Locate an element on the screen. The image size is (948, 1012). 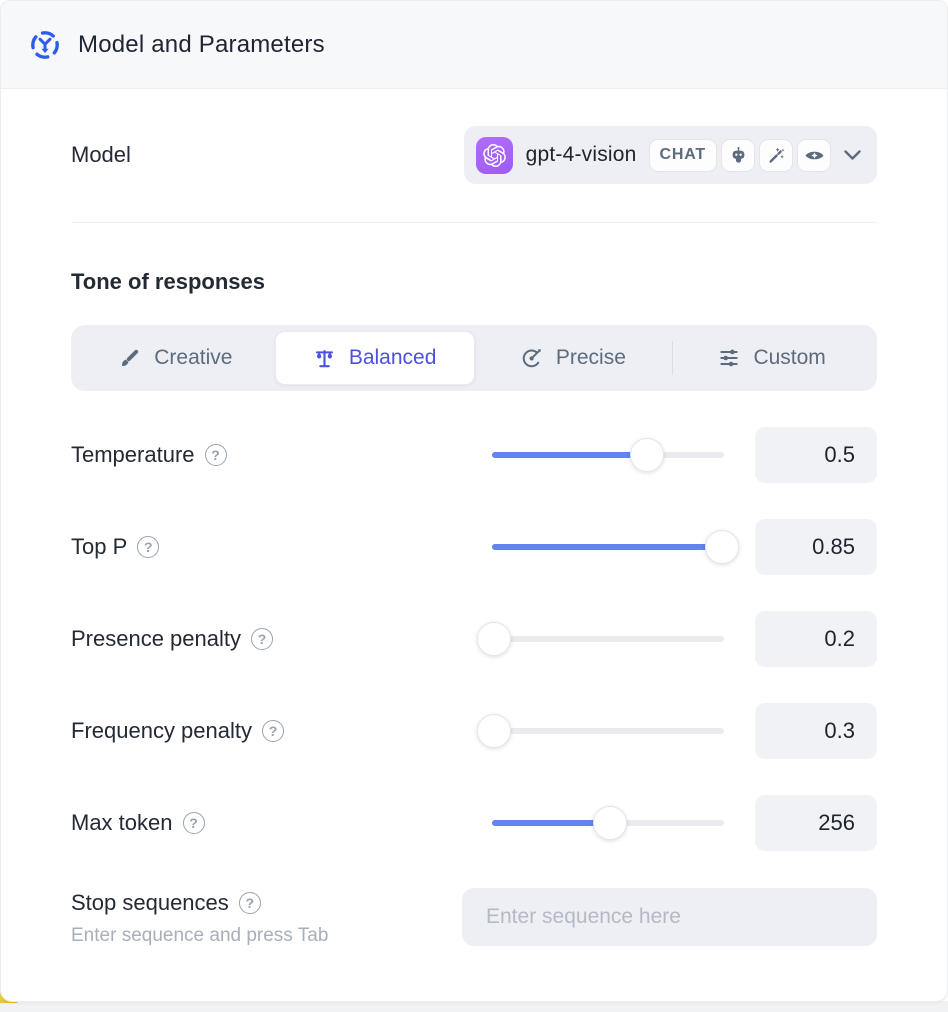
panel-header: Model and Parameters is located at coordinates (474, 45).